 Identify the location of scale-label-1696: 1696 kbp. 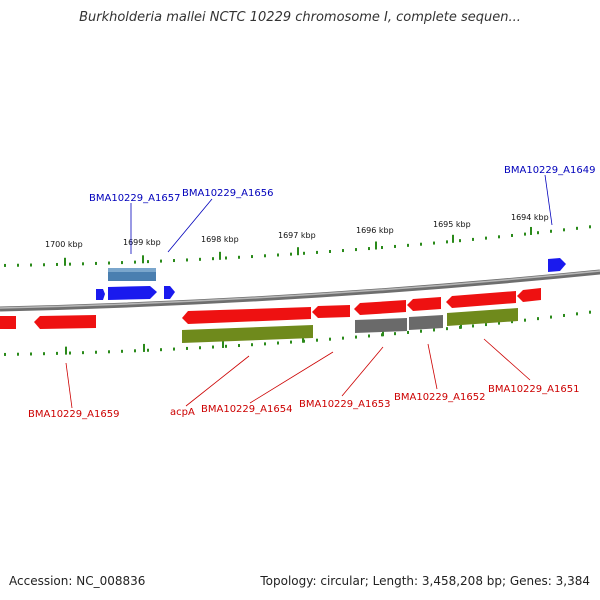
(375, 230).